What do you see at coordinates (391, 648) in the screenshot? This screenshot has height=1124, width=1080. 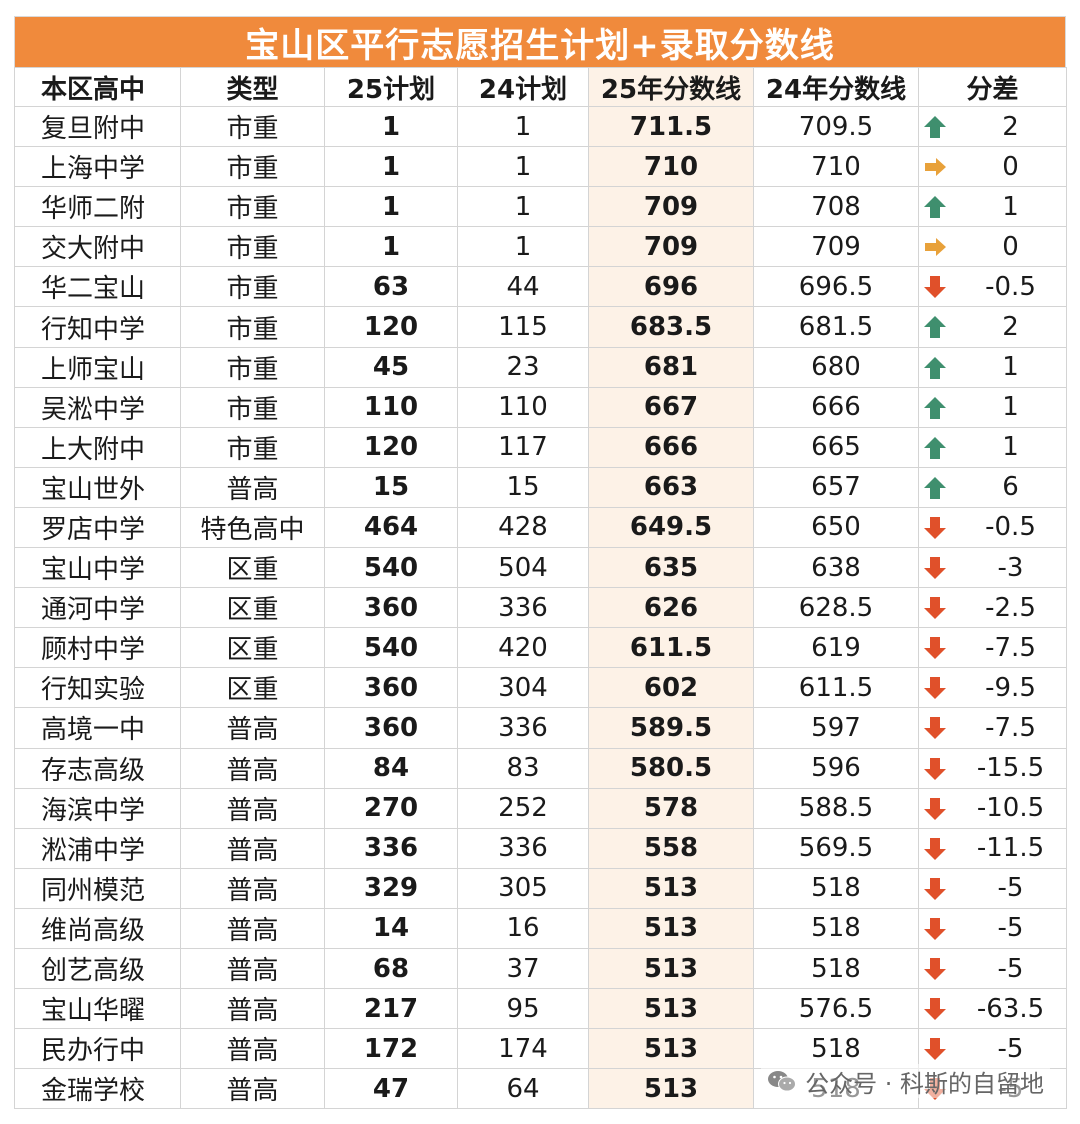 I see `plan-2025: 540` at bounding box center [391, 648].